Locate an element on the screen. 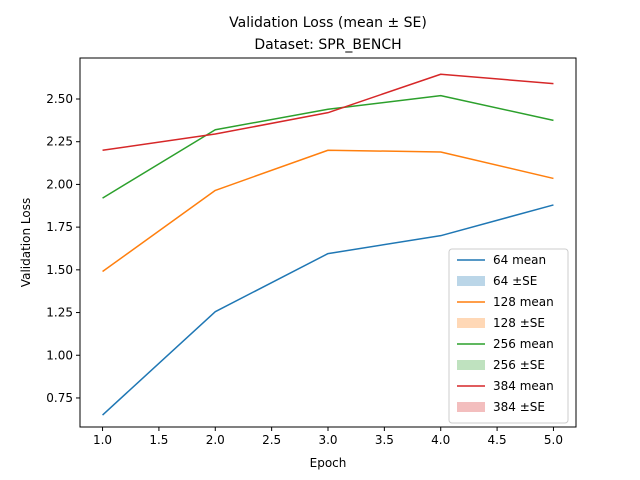  y-tick-label: 1.75 is located at coordinates (59, 227).